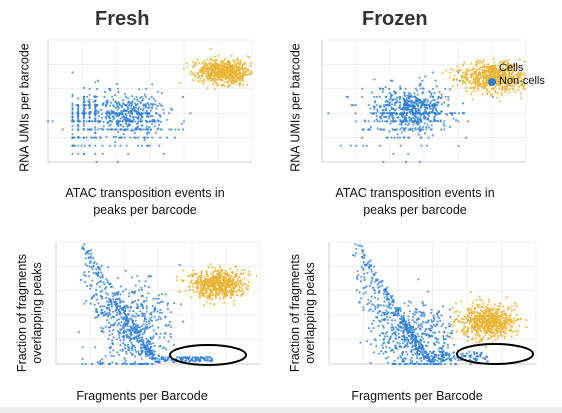  What do you see at coordinates (492, 68) in the screenshot?
I see `legend-cells-swatch` at bounding box center [492, 68].